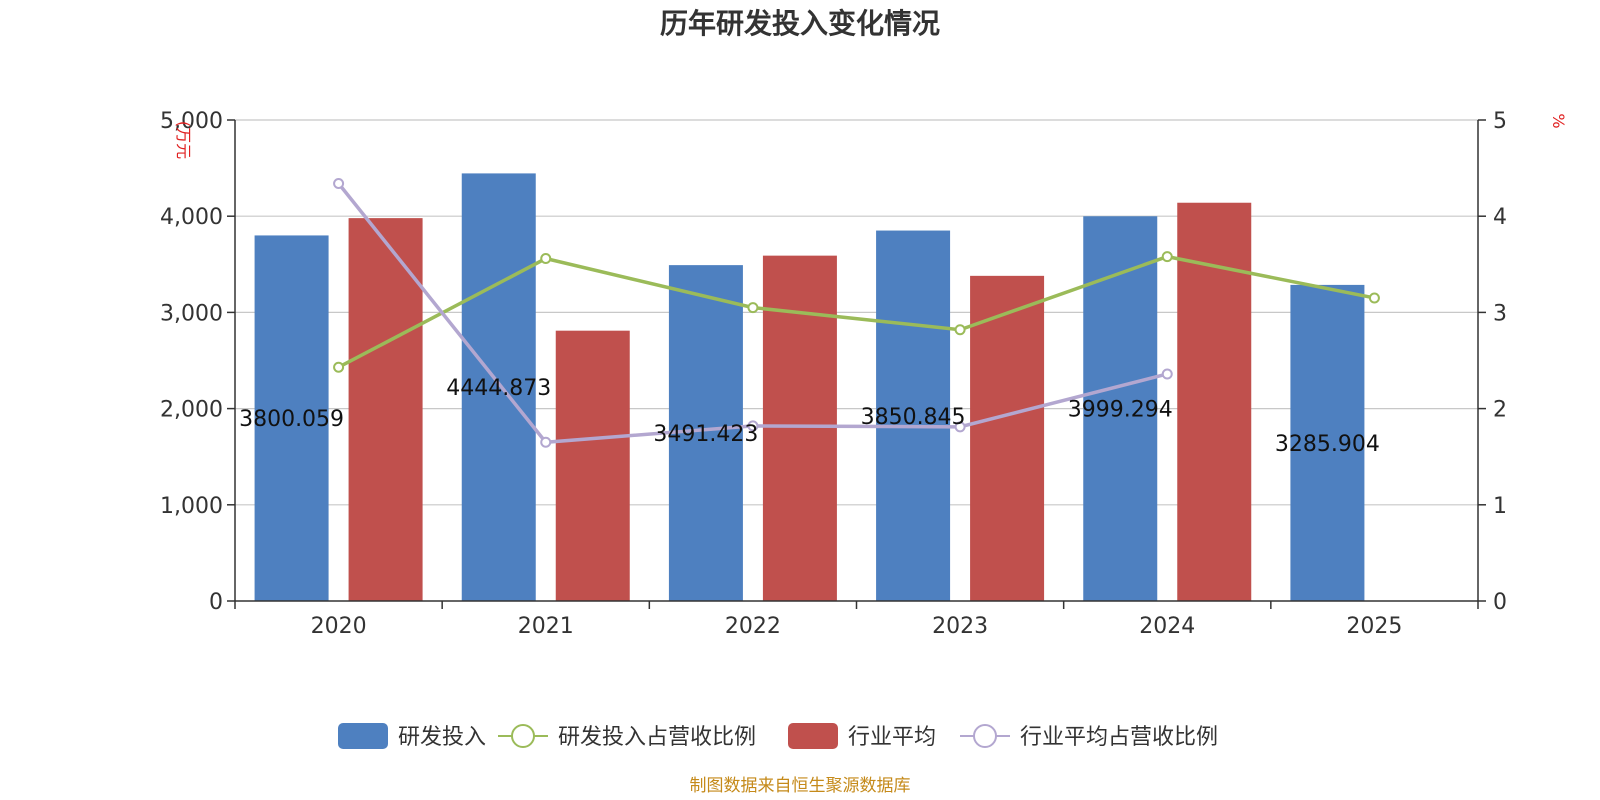  Describe the element at coordinates (892, 737) in the screenshot. I see `legend-label: 行业平均` at that location.